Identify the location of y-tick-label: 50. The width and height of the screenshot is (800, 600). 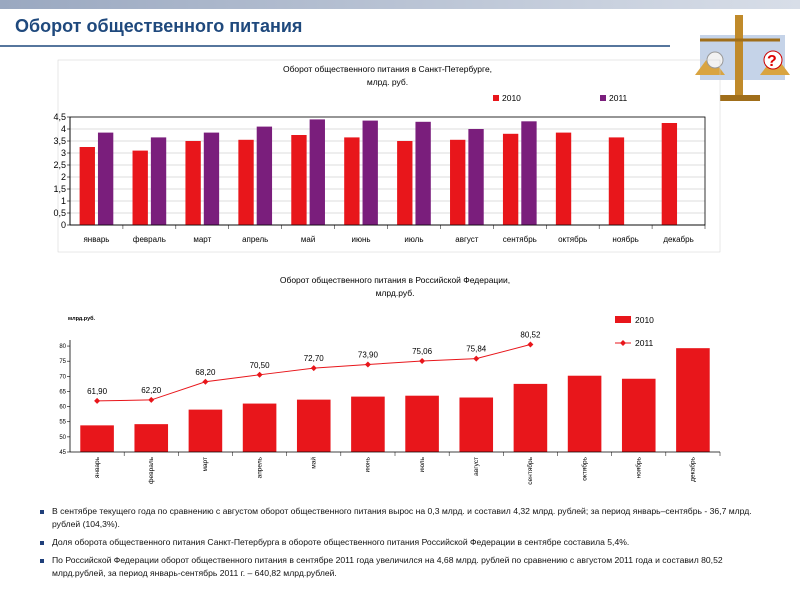
(62, 438).